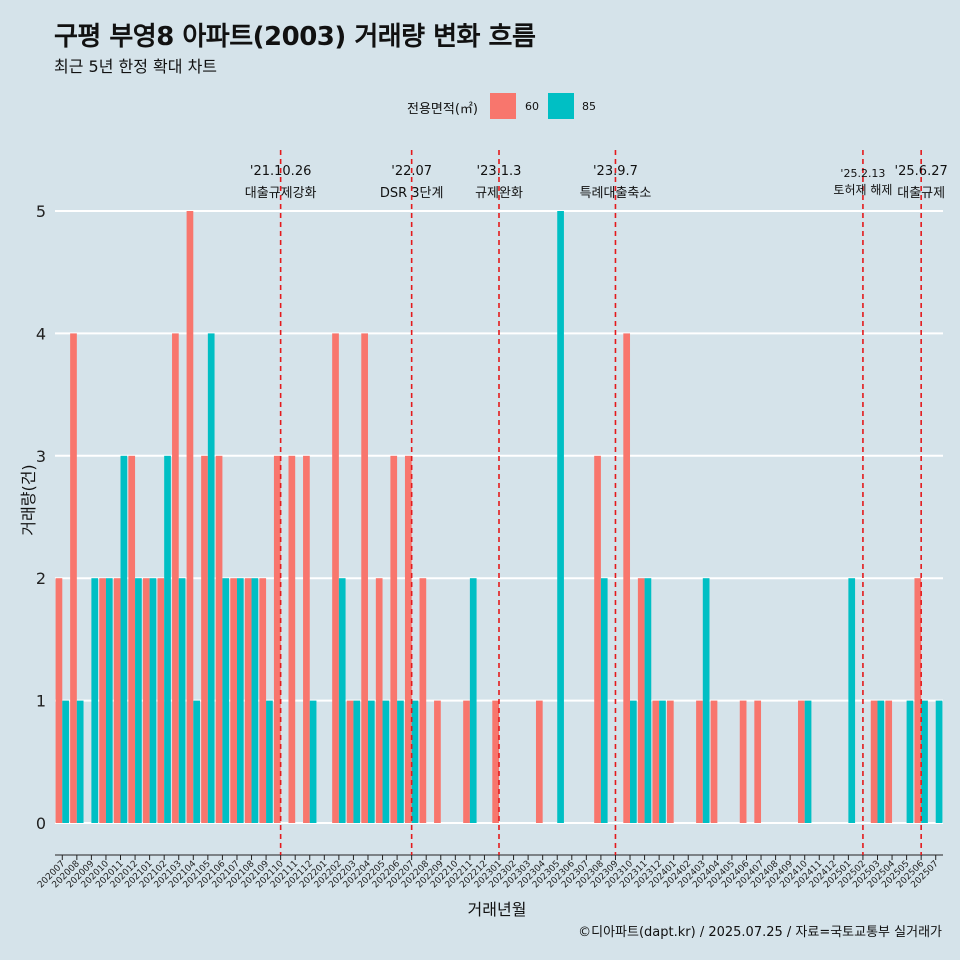 This screenshot has height=960, width=960. I want to click on event-date-202301: '23.1.3, so click(499, 171).